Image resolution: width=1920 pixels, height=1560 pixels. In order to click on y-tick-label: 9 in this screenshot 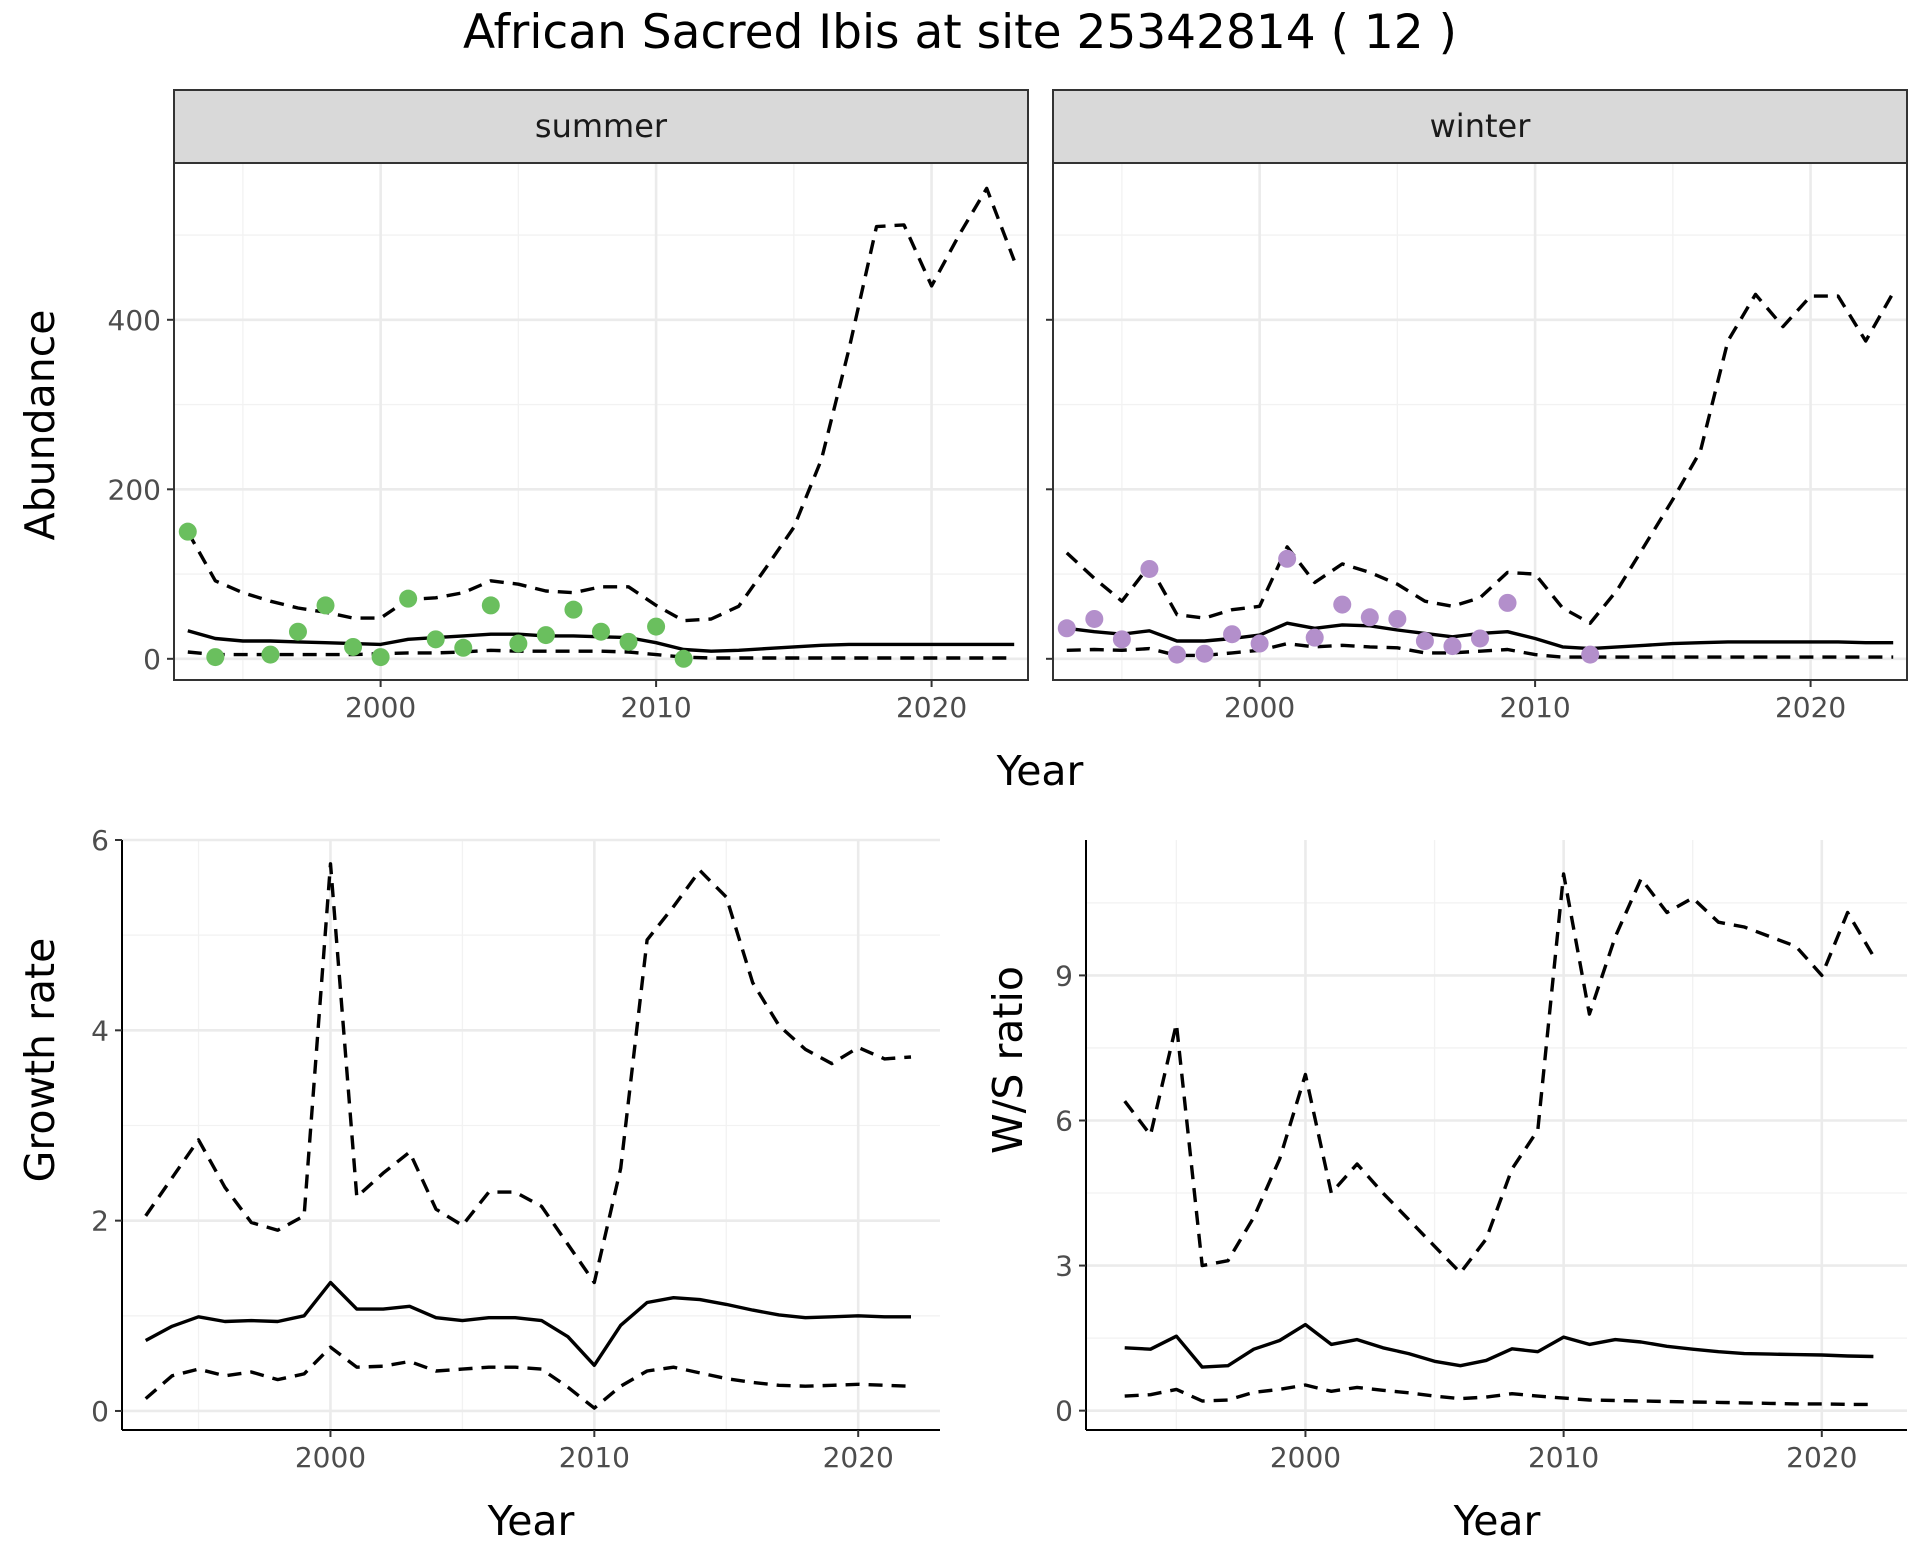, I will do `click(1064, 975)`.